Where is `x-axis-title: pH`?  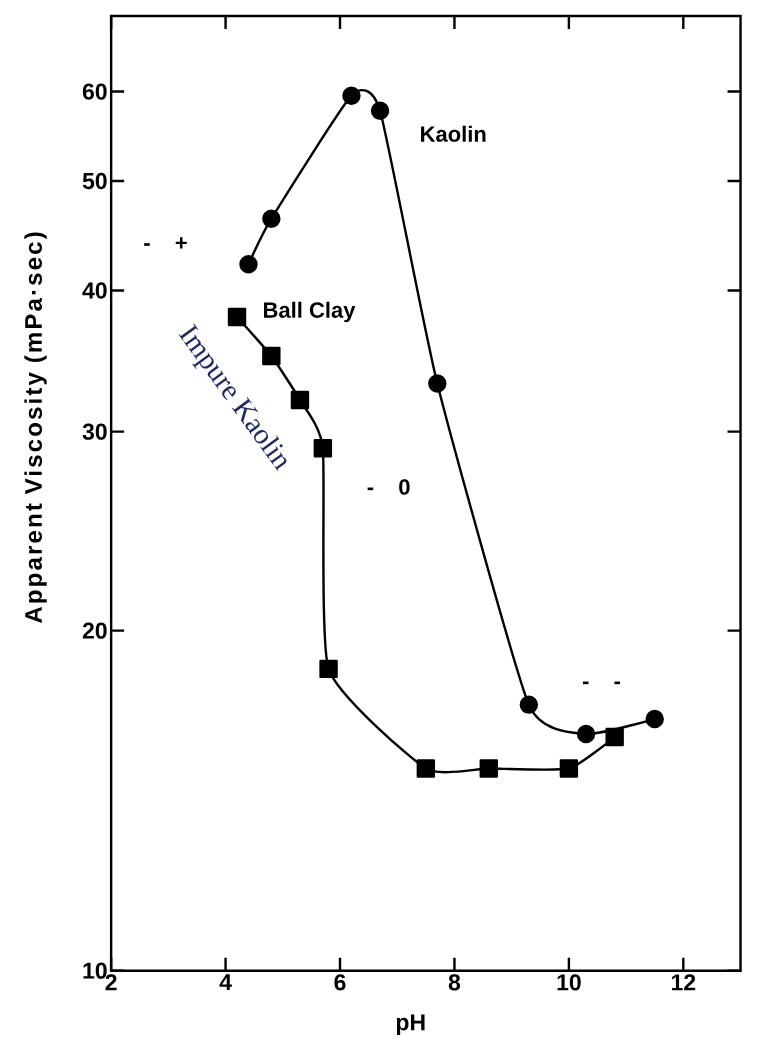 x-axis-title: pH is located at coordinates (411, 1024).